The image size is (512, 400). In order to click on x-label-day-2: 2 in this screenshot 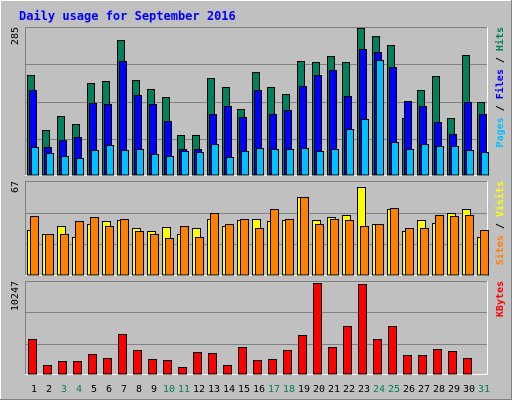, I will do `click(49, 389)`.